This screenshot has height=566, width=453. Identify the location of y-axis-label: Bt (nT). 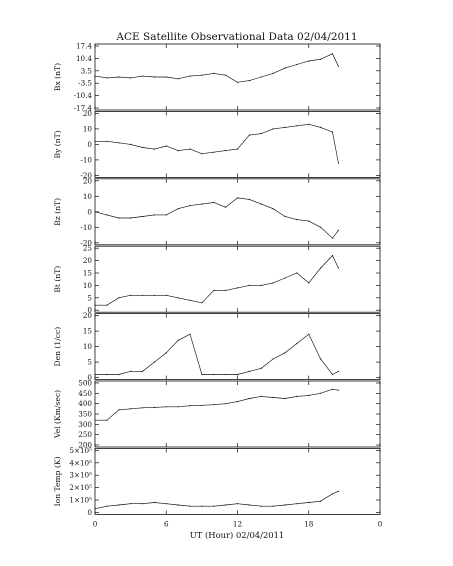
(57, 279).